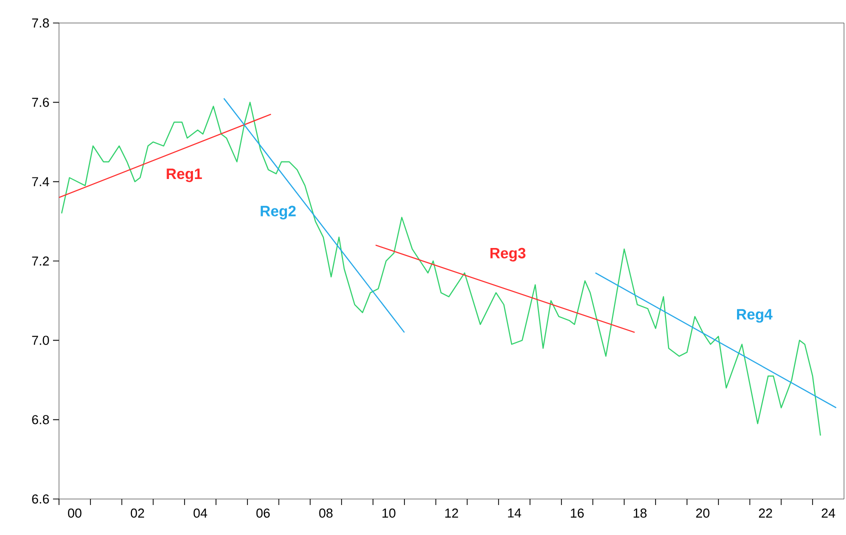  Describe the element at coordinates (765, 513) in the screenshot. I see `x-tick-label: 22` at that location.